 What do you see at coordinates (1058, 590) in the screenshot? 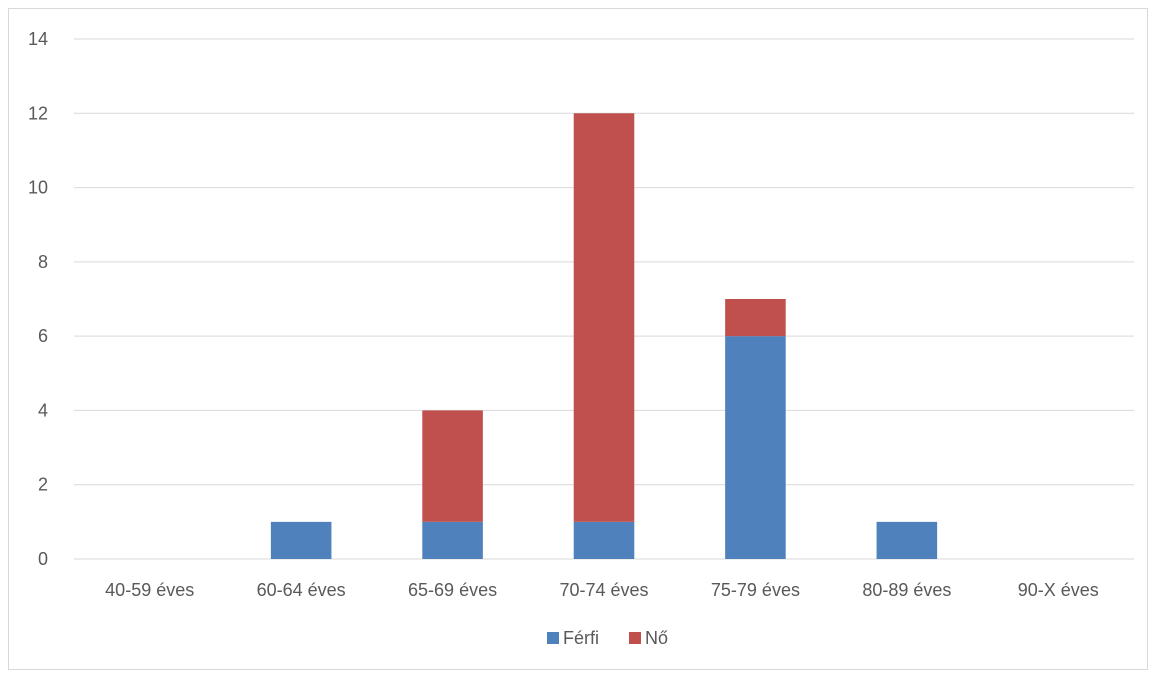
I see `x-category-label: 90-X éves` at bounding box center [1058, 590].